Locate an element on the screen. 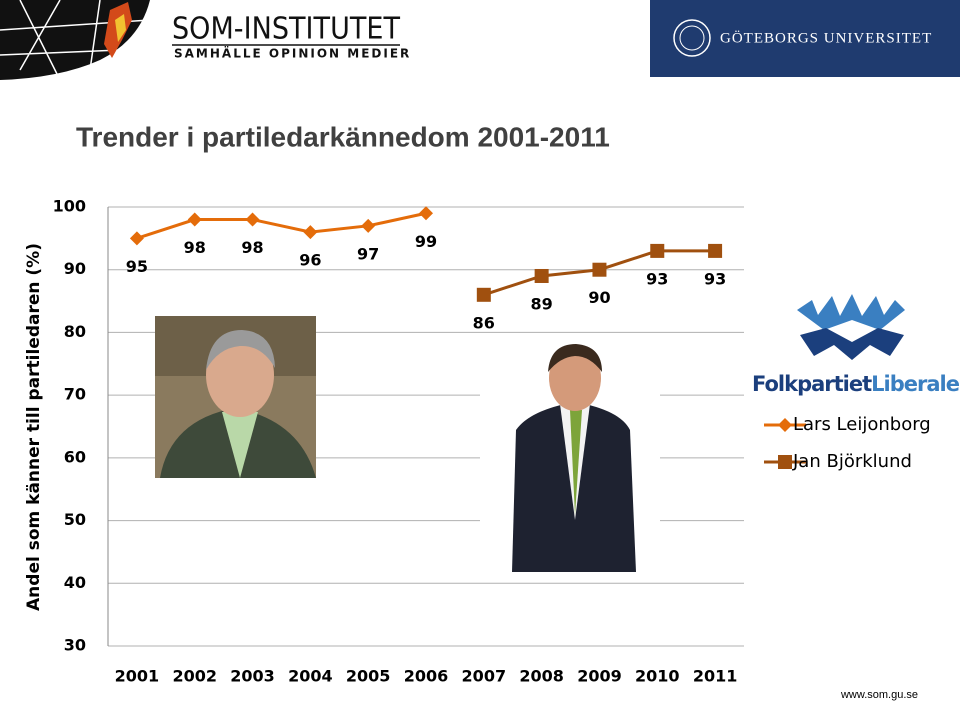 The image size is (960, 720). party-logo: FolkpartietLiberalerna is located at coordinates (856, 345).